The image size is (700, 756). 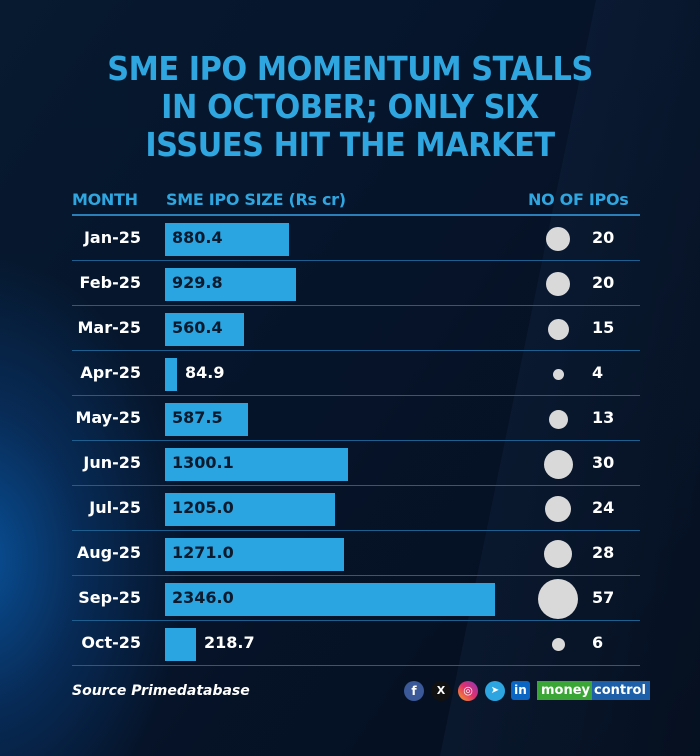 What do you see at coordinates (112, 237) in the screenshot?
I see `month-label: Jan-25` at bounding box center [112, 237].